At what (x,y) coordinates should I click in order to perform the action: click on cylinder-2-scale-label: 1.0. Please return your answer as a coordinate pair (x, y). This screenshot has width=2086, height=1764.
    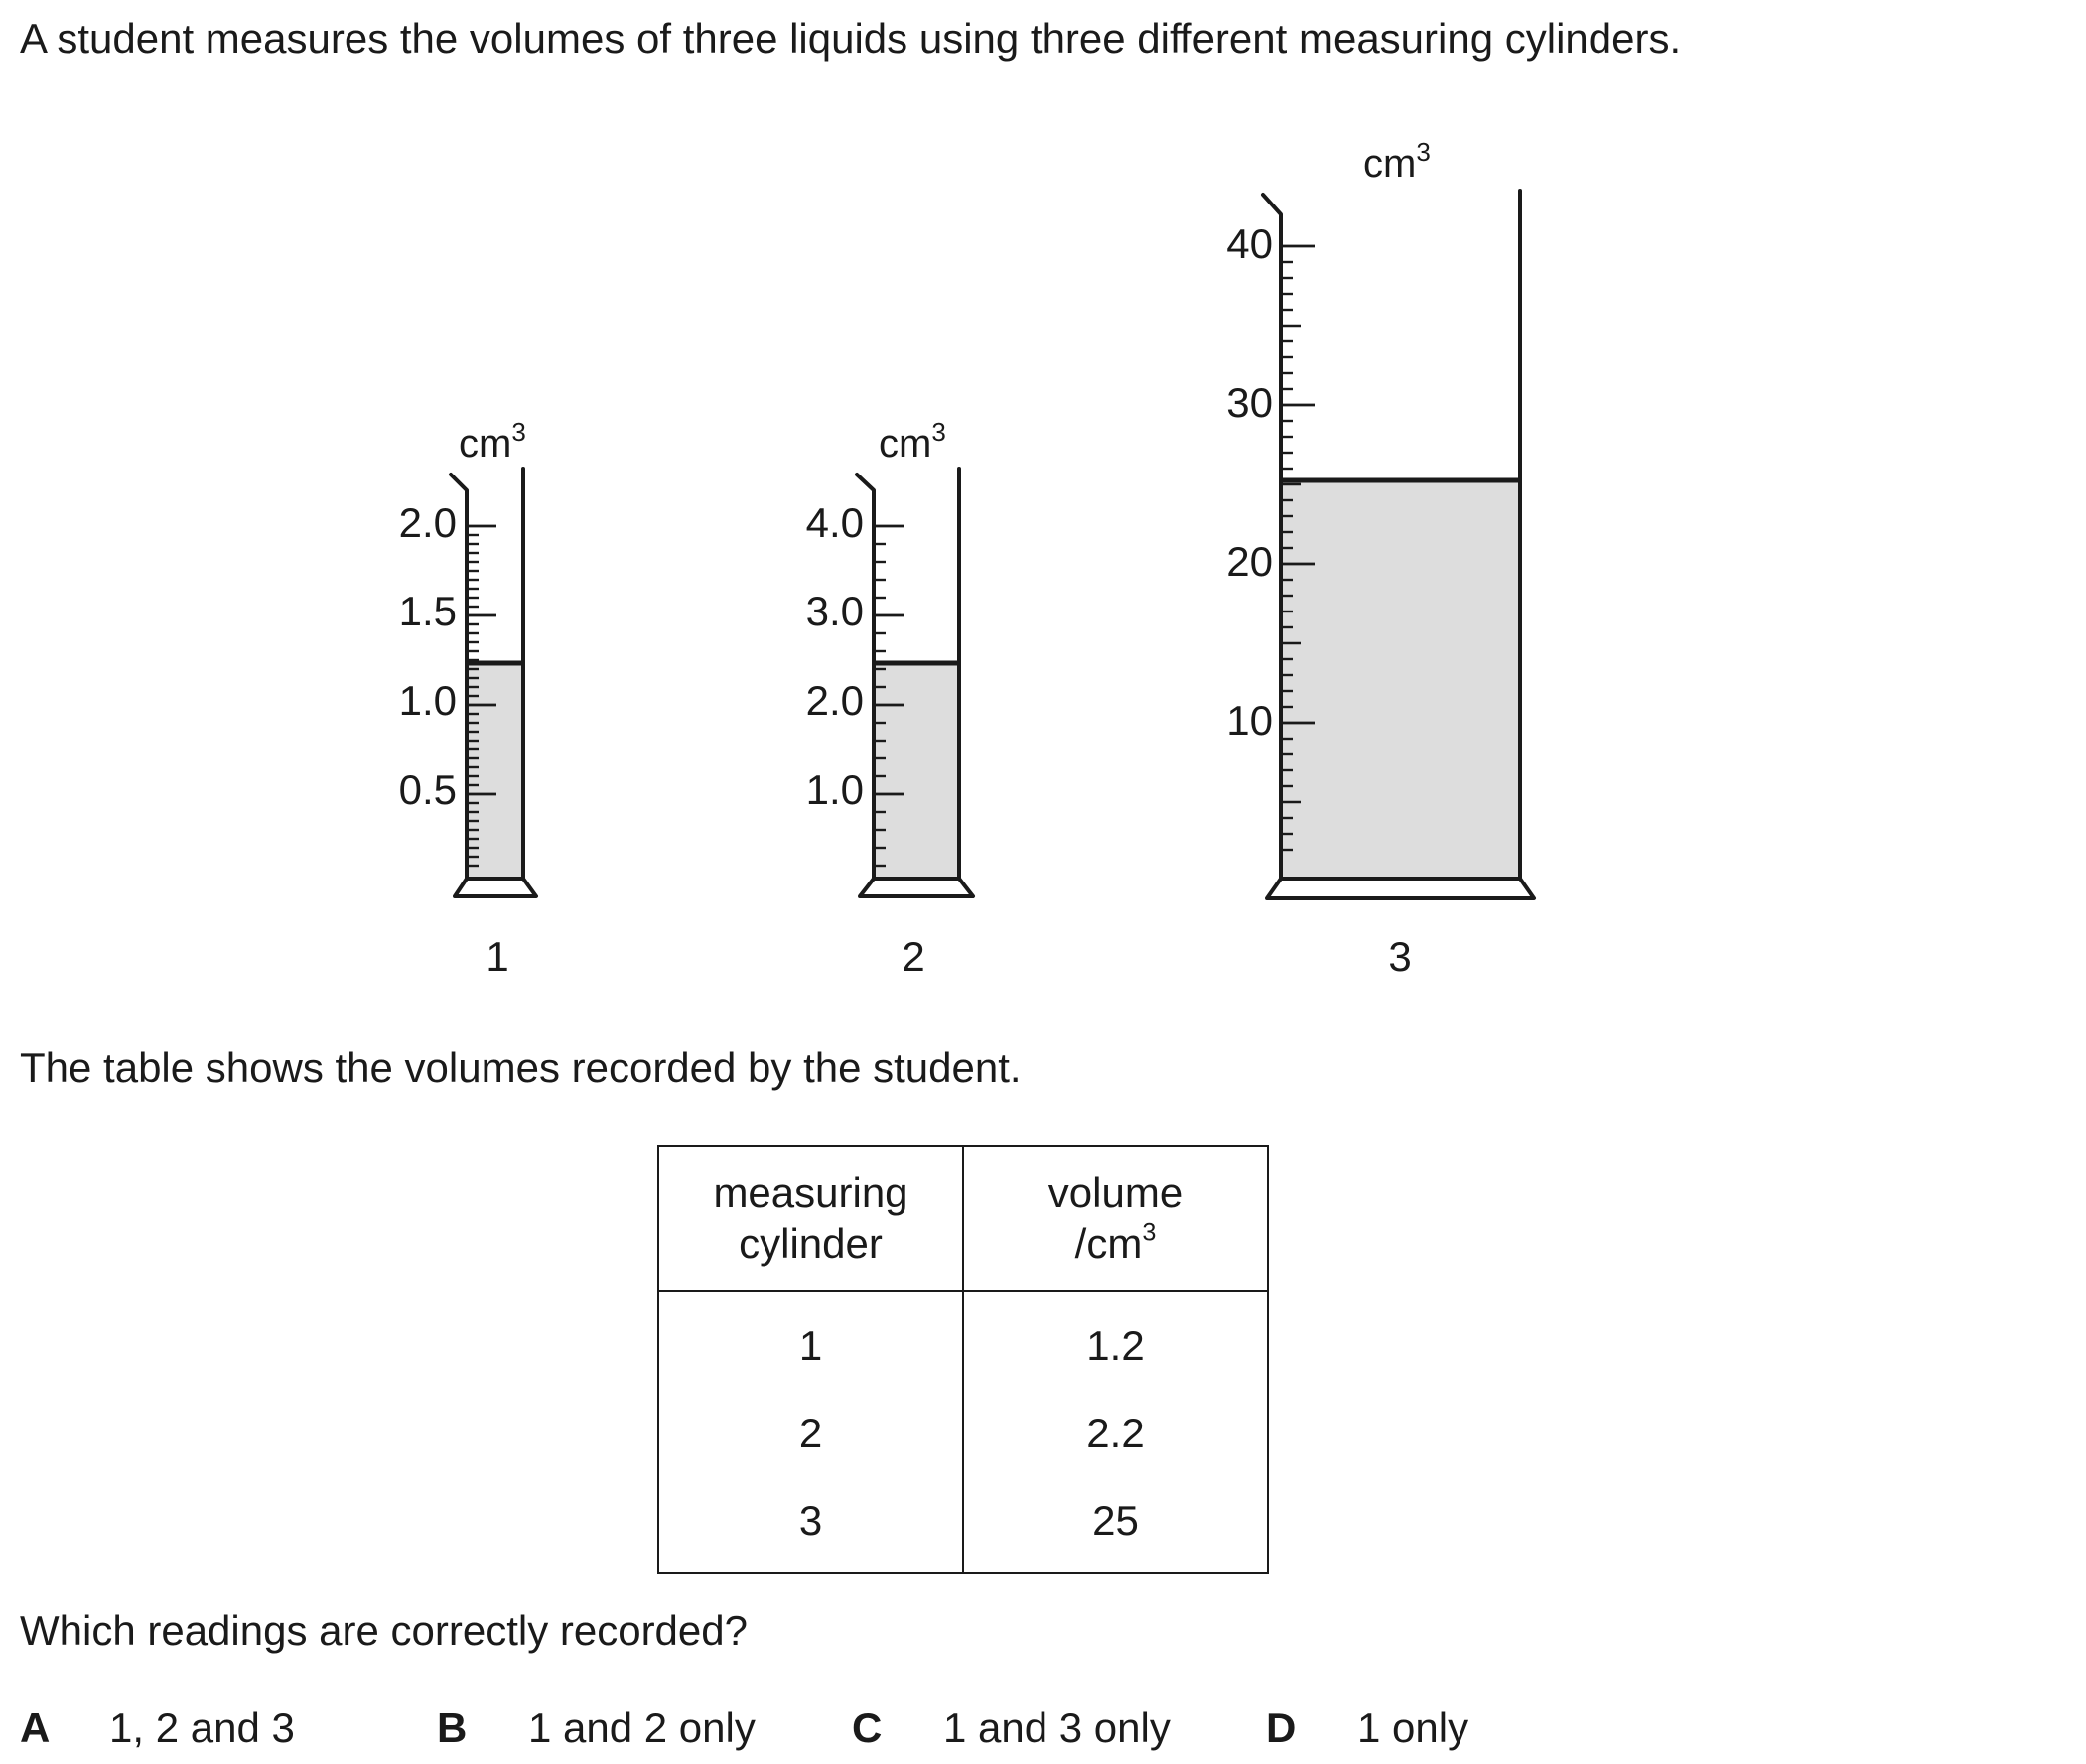
    Looking at the image, I should click on (835, 790).